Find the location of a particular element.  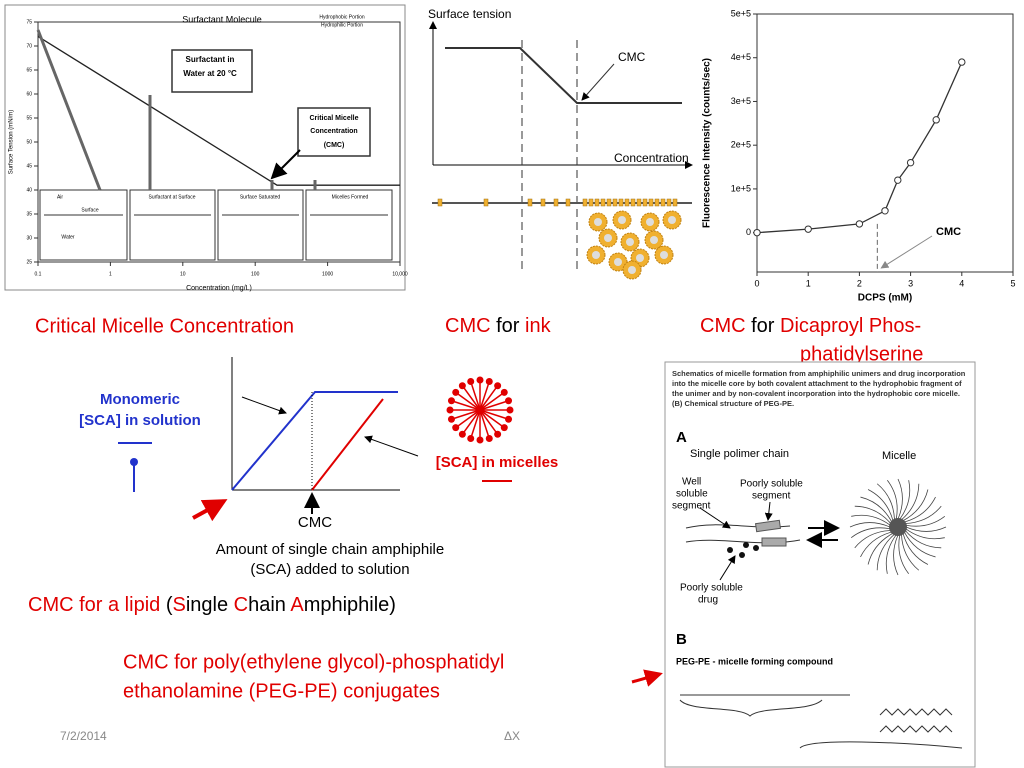

x-tick-label: 0 is located at coordinates (756, 283).